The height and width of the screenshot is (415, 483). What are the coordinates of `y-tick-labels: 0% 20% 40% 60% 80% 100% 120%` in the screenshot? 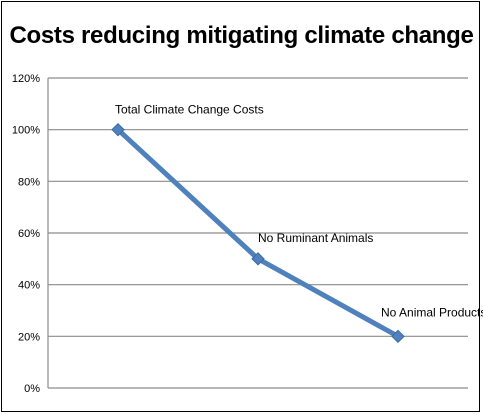 It's located at (26, 234).